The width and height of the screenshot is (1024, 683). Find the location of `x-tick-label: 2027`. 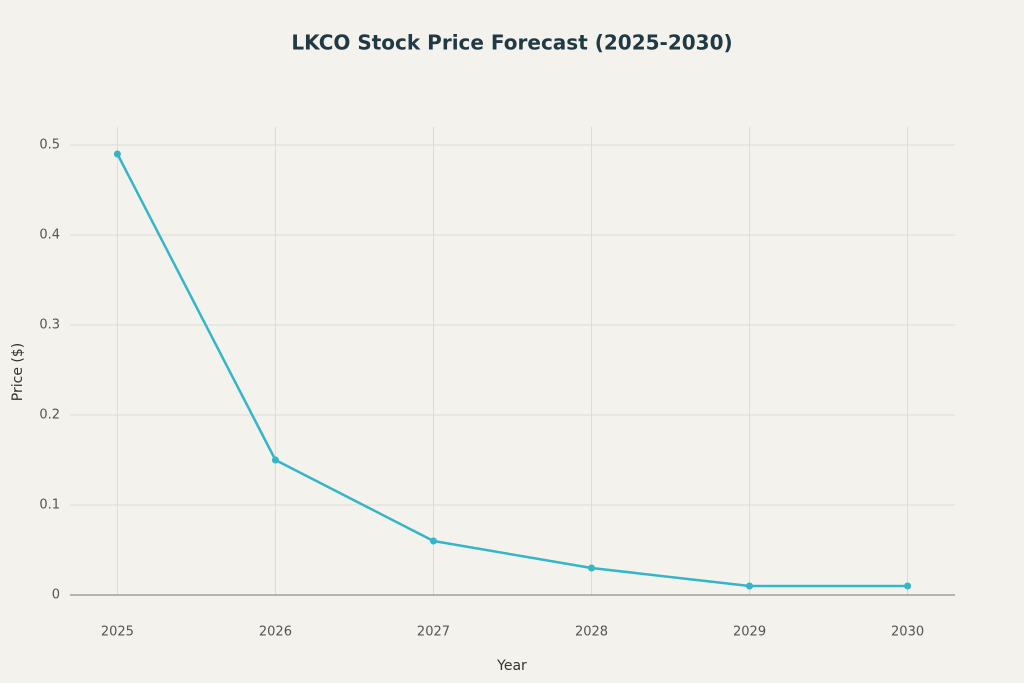

x-tick-label: 2027 is located at coordinates (433, 632).